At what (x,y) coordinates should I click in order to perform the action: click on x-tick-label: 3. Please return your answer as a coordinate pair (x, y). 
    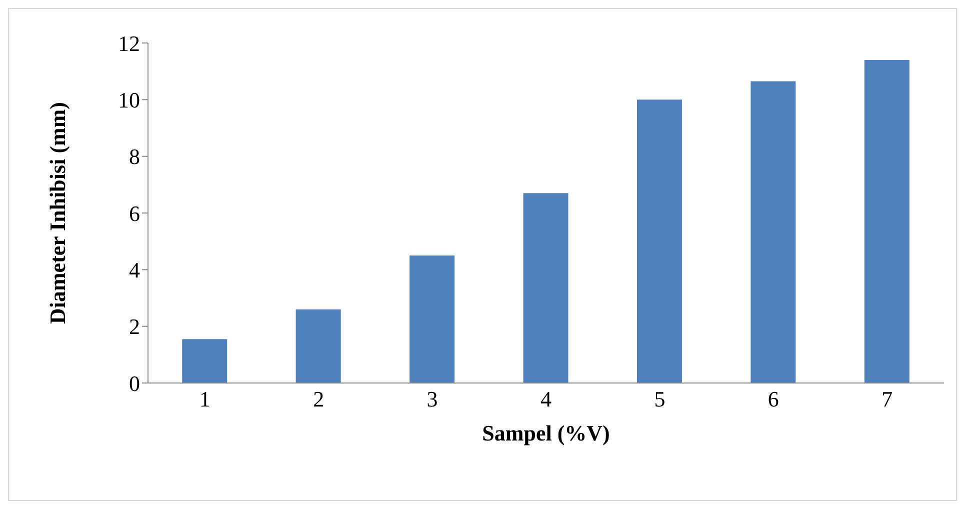
    Looking at the image, I should click on (432, 399).